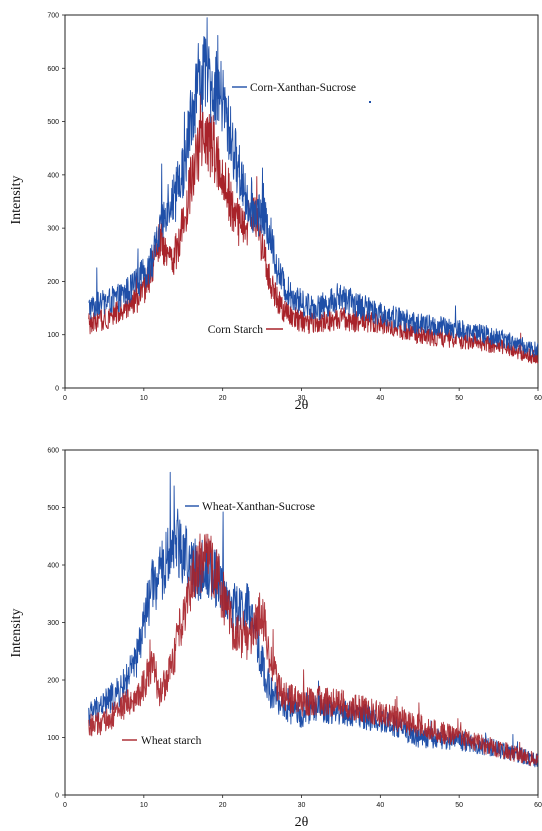 The image size is (542, 831). Describe the element at coordinates (53, 16) in the screenshot. I see `y-tick-label: 700` at that location.